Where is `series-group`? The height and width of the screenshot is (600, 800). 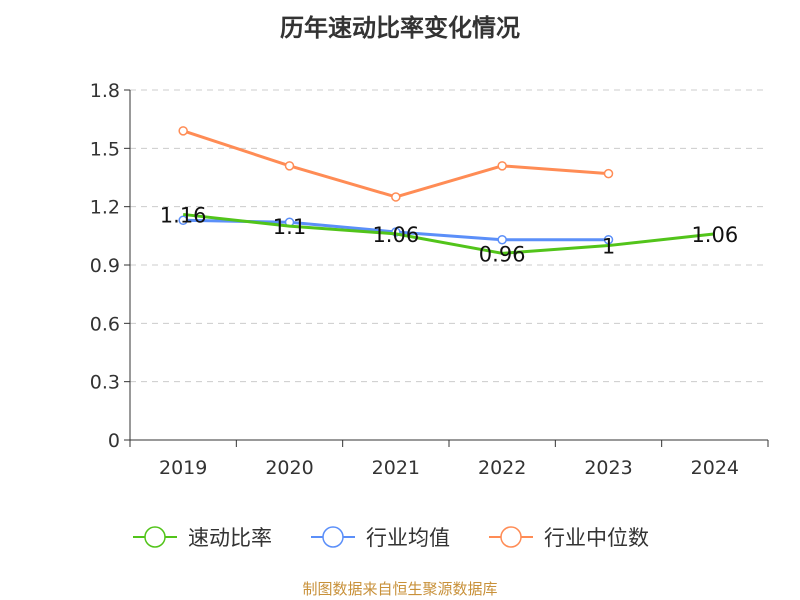
series-group is located at coordinates (446, 190).